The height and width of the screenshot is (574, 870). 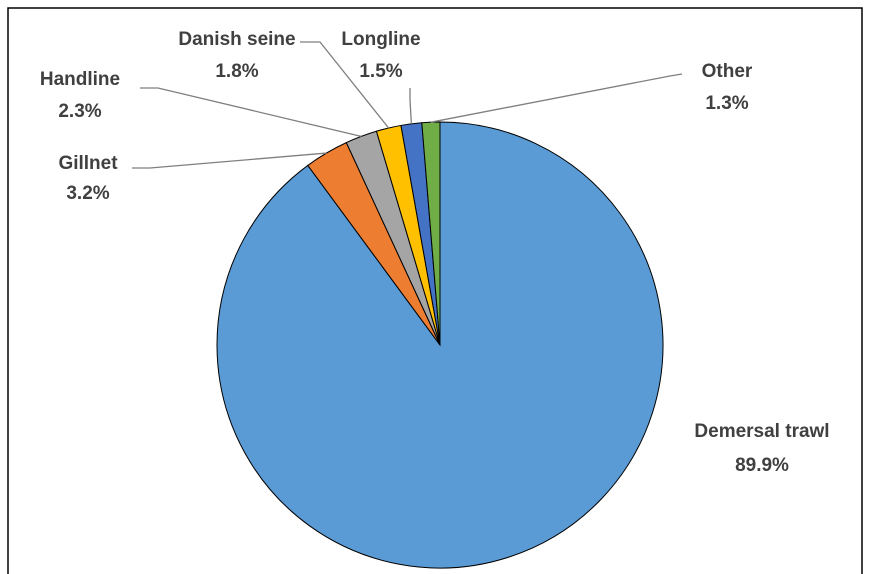 What do you see at coordinates (236, 71) in the screenshot?
I see `slice-value-label: 1.8%` at bounding box center [236, 71].